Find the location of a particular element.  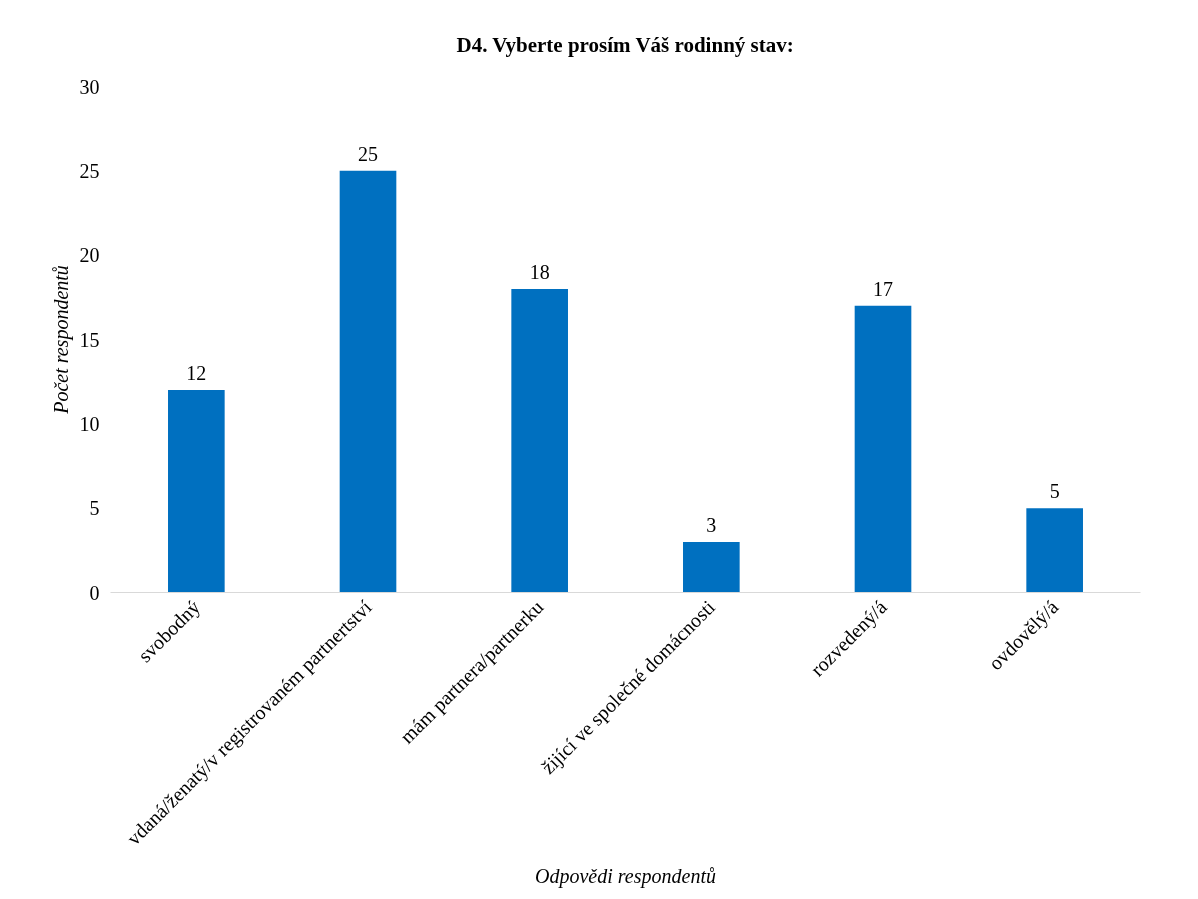

data-label: 3 is located at coordinates (711, 524).